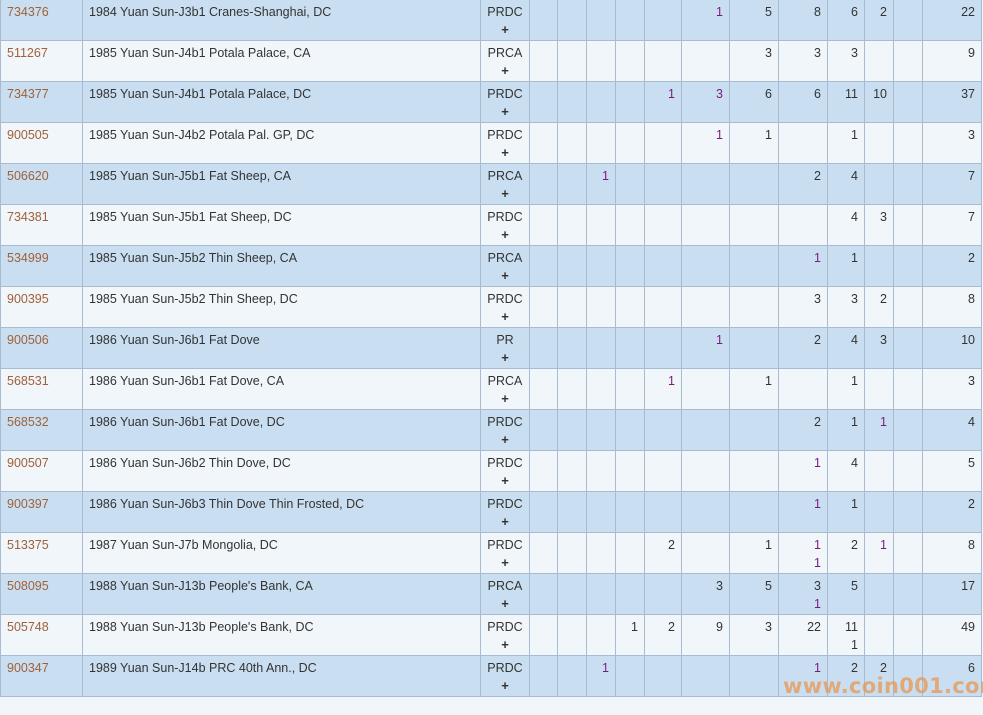 Image resolution: width=983 pixels, height=715 pixels. What do you see at coordinates (971, 463) in the screenshot?
I see `total-link: 5` at bounding box center [971, 463].